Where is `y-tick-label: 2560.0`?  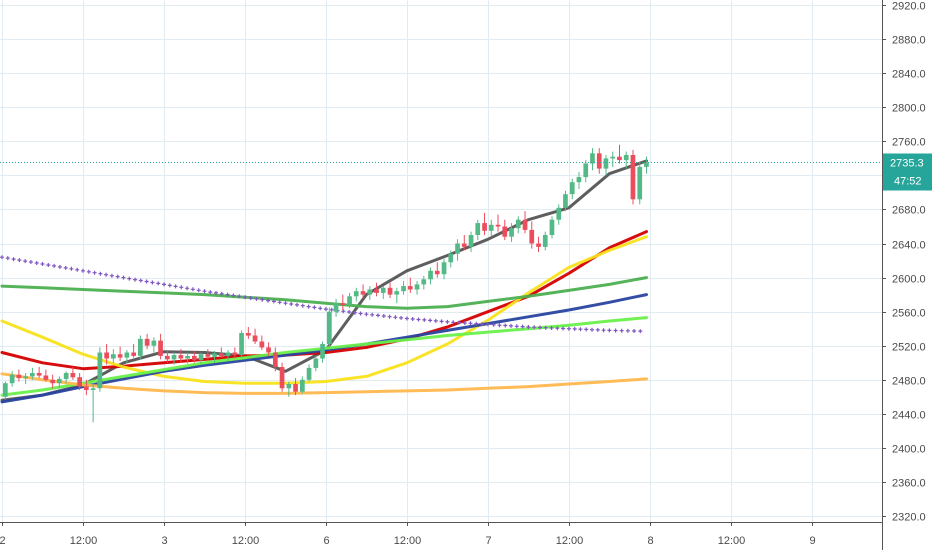
y-tick-label: 2560.0 is located at coordinates (909, 314).